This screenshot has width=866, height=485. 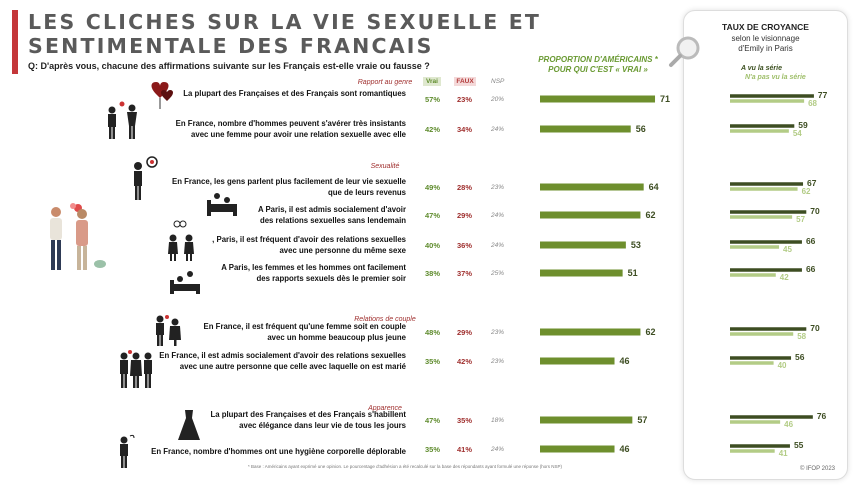 I want to click on not-seen-value: 57, so click(x=800, y=219).